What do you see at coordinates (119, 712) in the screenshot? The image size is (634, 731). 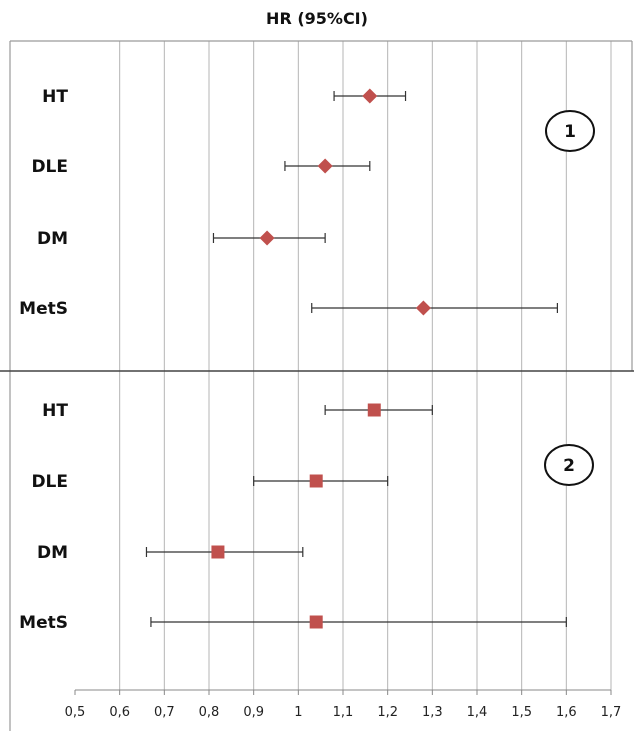 I see `x-tick-label: 0,6` at bounding box center [119, 712].